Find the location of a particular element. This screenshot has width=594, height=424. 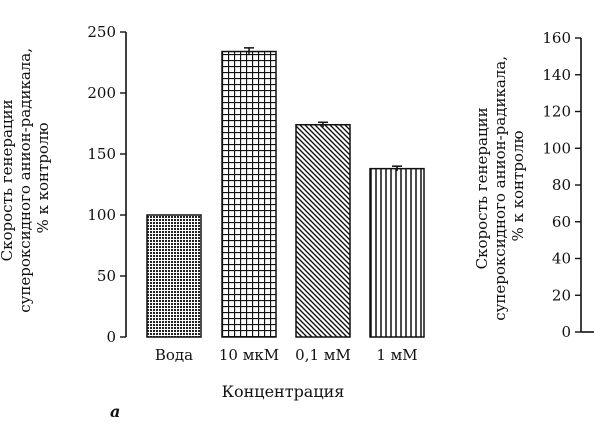

right-y-axis-label-line-3: % к контролю is located at coordinates (518, 185).